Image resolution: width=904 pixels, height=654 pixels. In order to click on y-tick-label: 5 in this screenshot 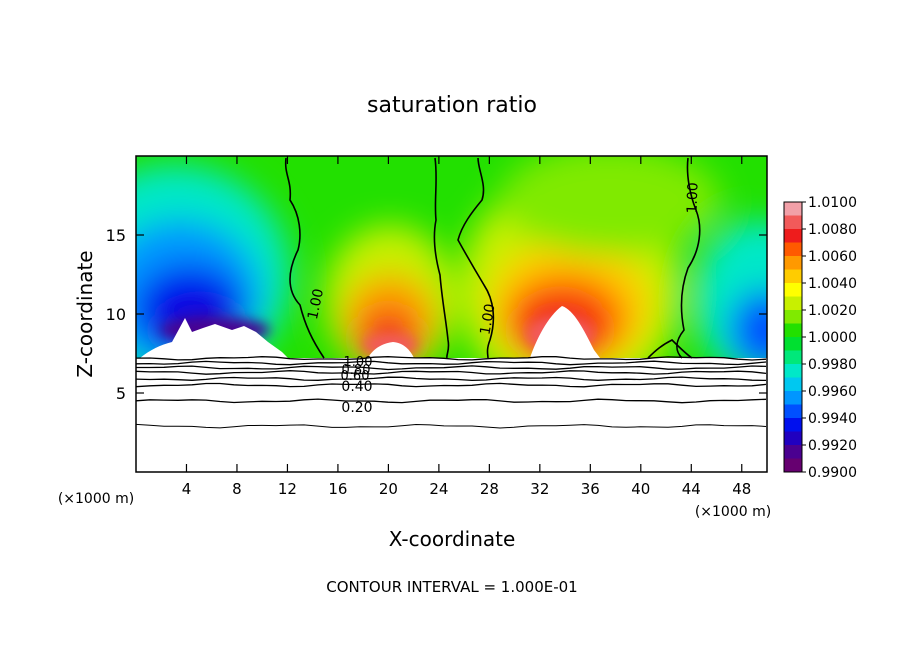, I will do `click(121, 393)`.